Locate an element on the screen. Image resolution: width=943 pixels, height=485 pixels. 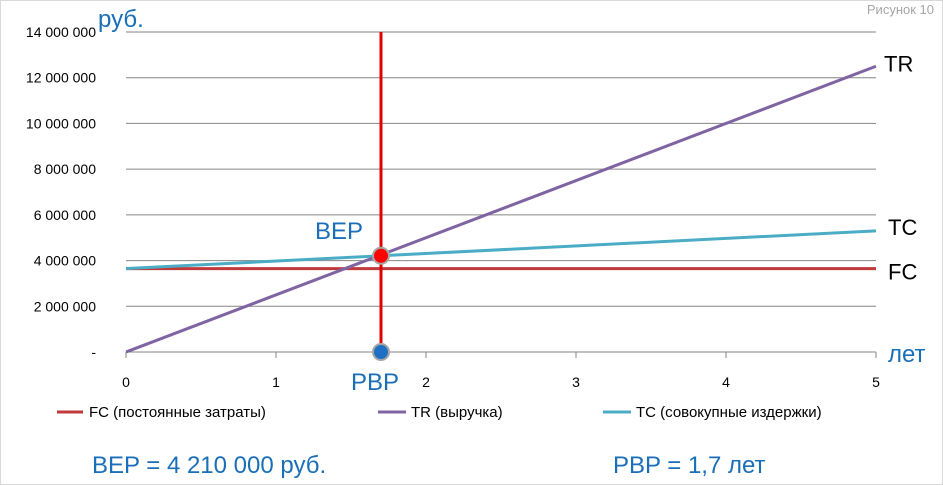
bep-point is located at coordinates (381, 255).